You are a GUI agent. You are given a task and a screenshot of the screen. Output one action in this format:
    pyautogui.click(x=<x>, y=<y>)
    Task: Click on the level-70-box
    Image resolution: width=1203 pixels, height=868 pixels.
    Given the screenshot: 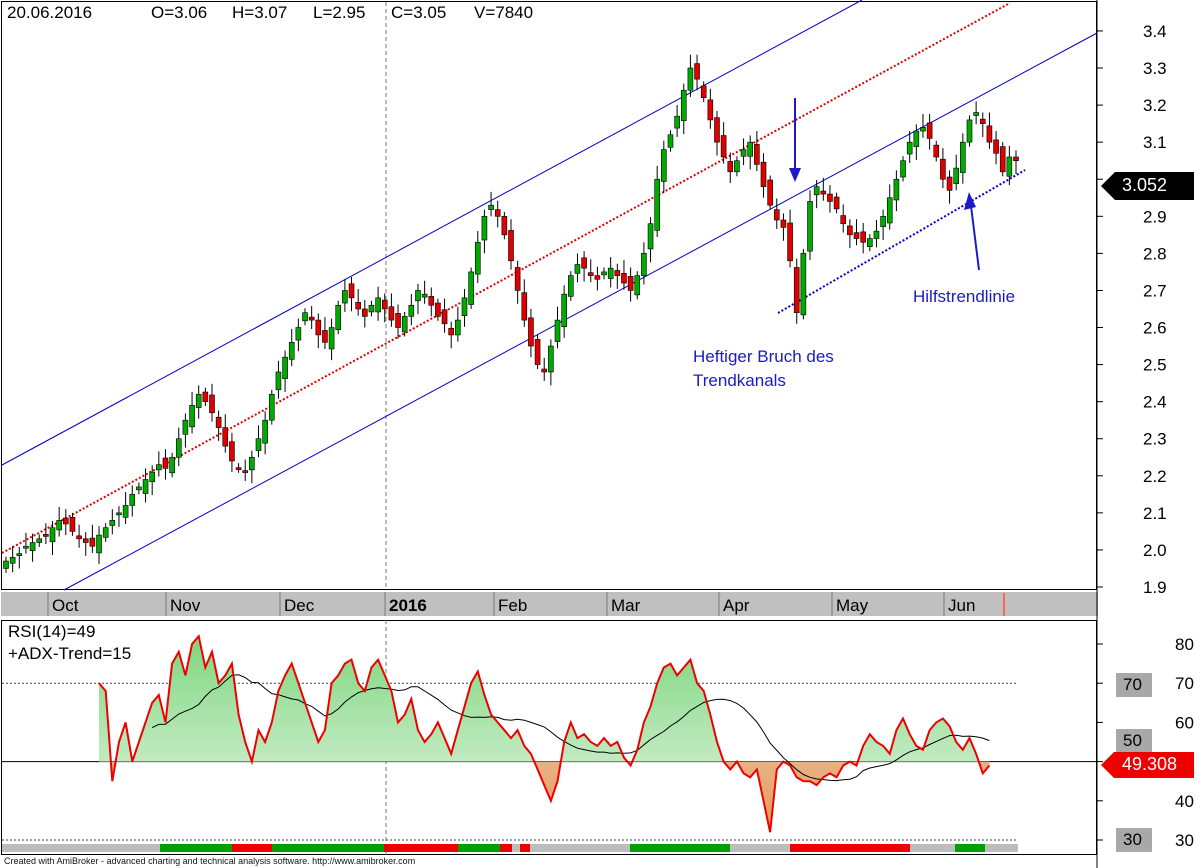 What is the action you would take?
    pyautogui.click(x=1134, y=685)
    